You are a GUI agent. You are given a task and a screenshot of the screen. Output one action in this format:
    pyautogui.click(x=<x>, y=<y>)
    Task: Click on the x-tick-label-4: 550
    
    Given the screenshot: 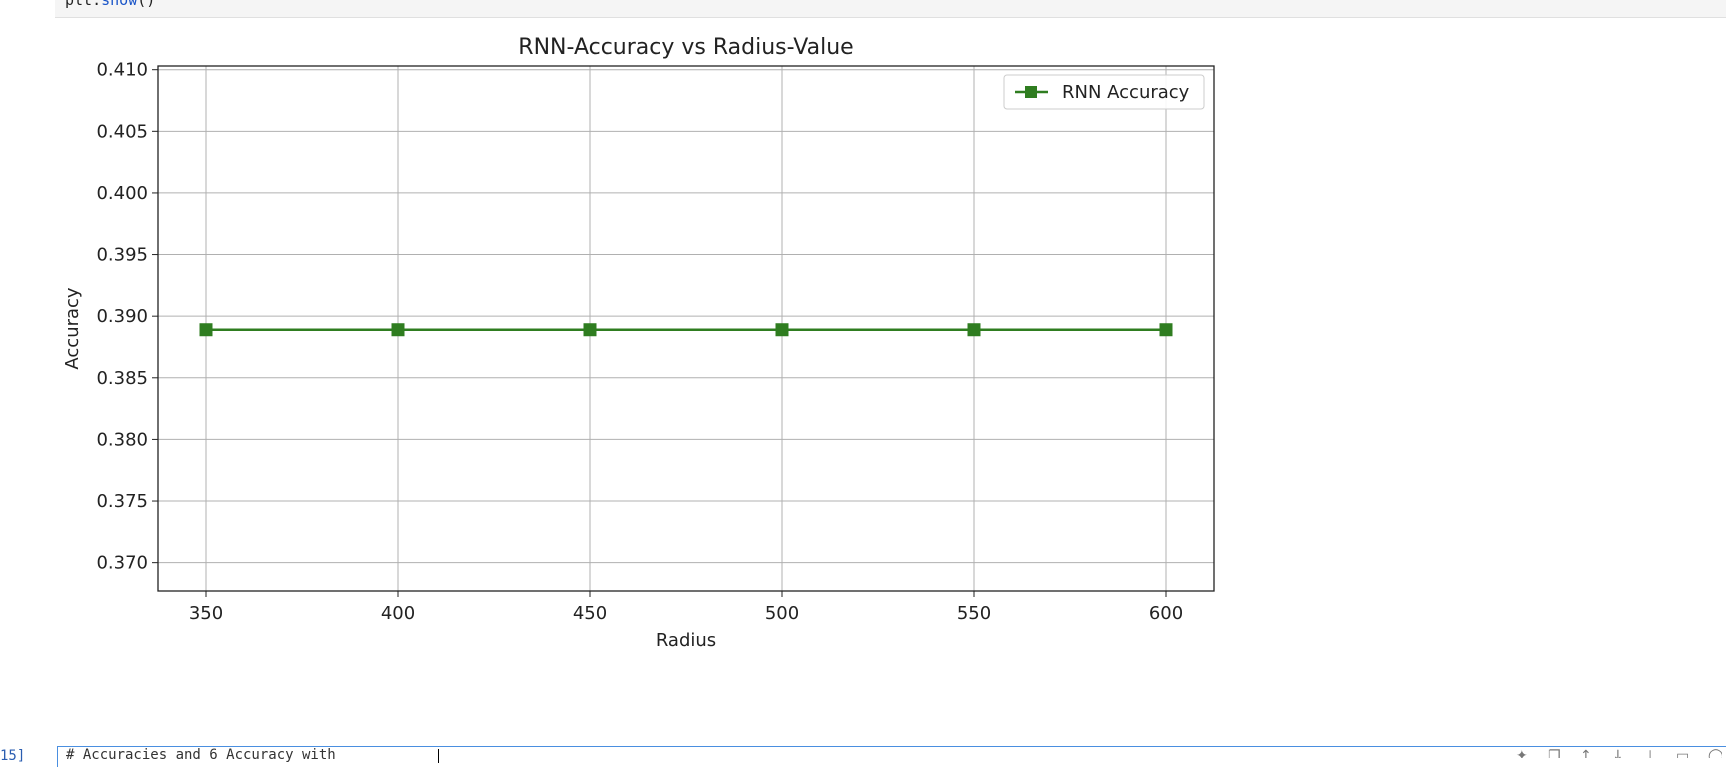 What is the action you would take?
    pyautogui.click(x=974, y=613)
    